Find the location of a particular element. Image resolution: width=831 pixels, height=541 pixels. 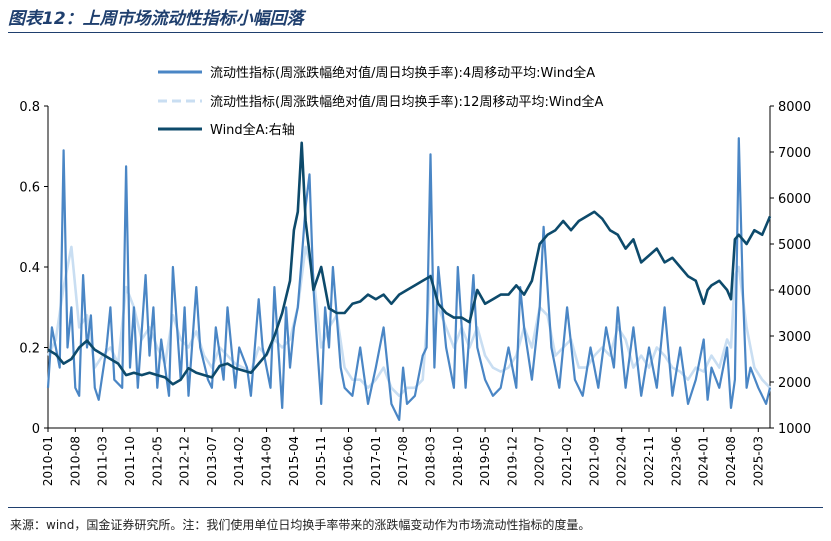

y-right-tick-label: 1000 is located at coordinates (794, 429).